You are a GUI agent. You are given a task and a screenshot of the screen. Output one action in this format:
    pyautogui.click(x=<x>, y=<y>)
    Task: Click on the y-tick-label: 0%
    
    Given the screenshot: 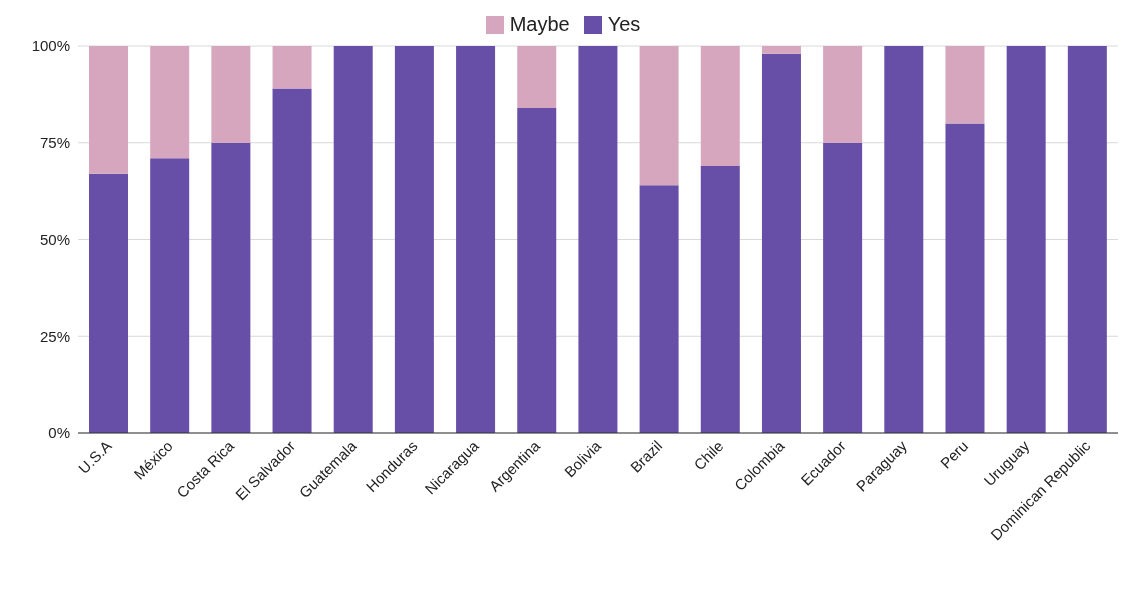 What is the action you would take?
    pyautogui.click(x=59, y=433)
    